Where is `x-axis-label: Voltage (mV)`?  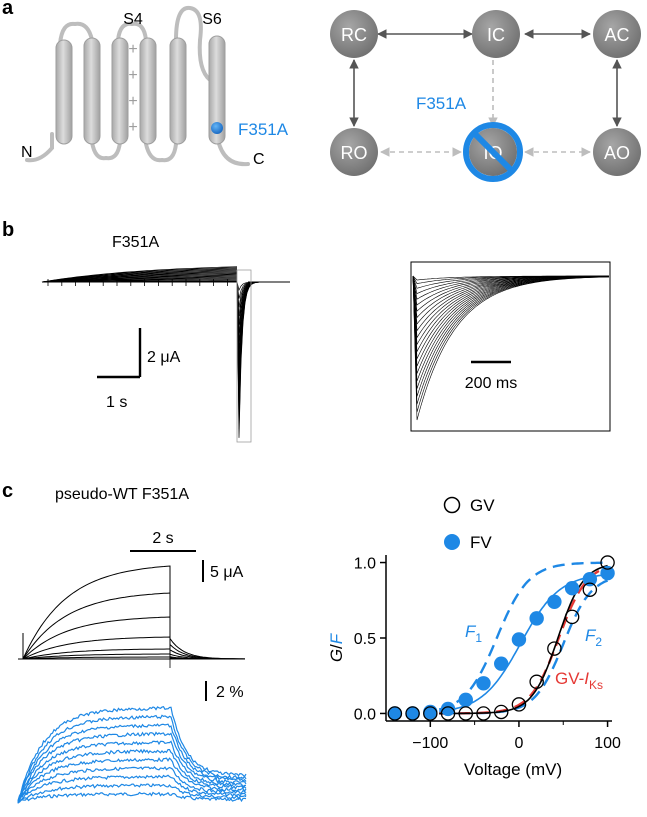 x-axis-label: Voltage (mV) is located at coordinates (513, 769).